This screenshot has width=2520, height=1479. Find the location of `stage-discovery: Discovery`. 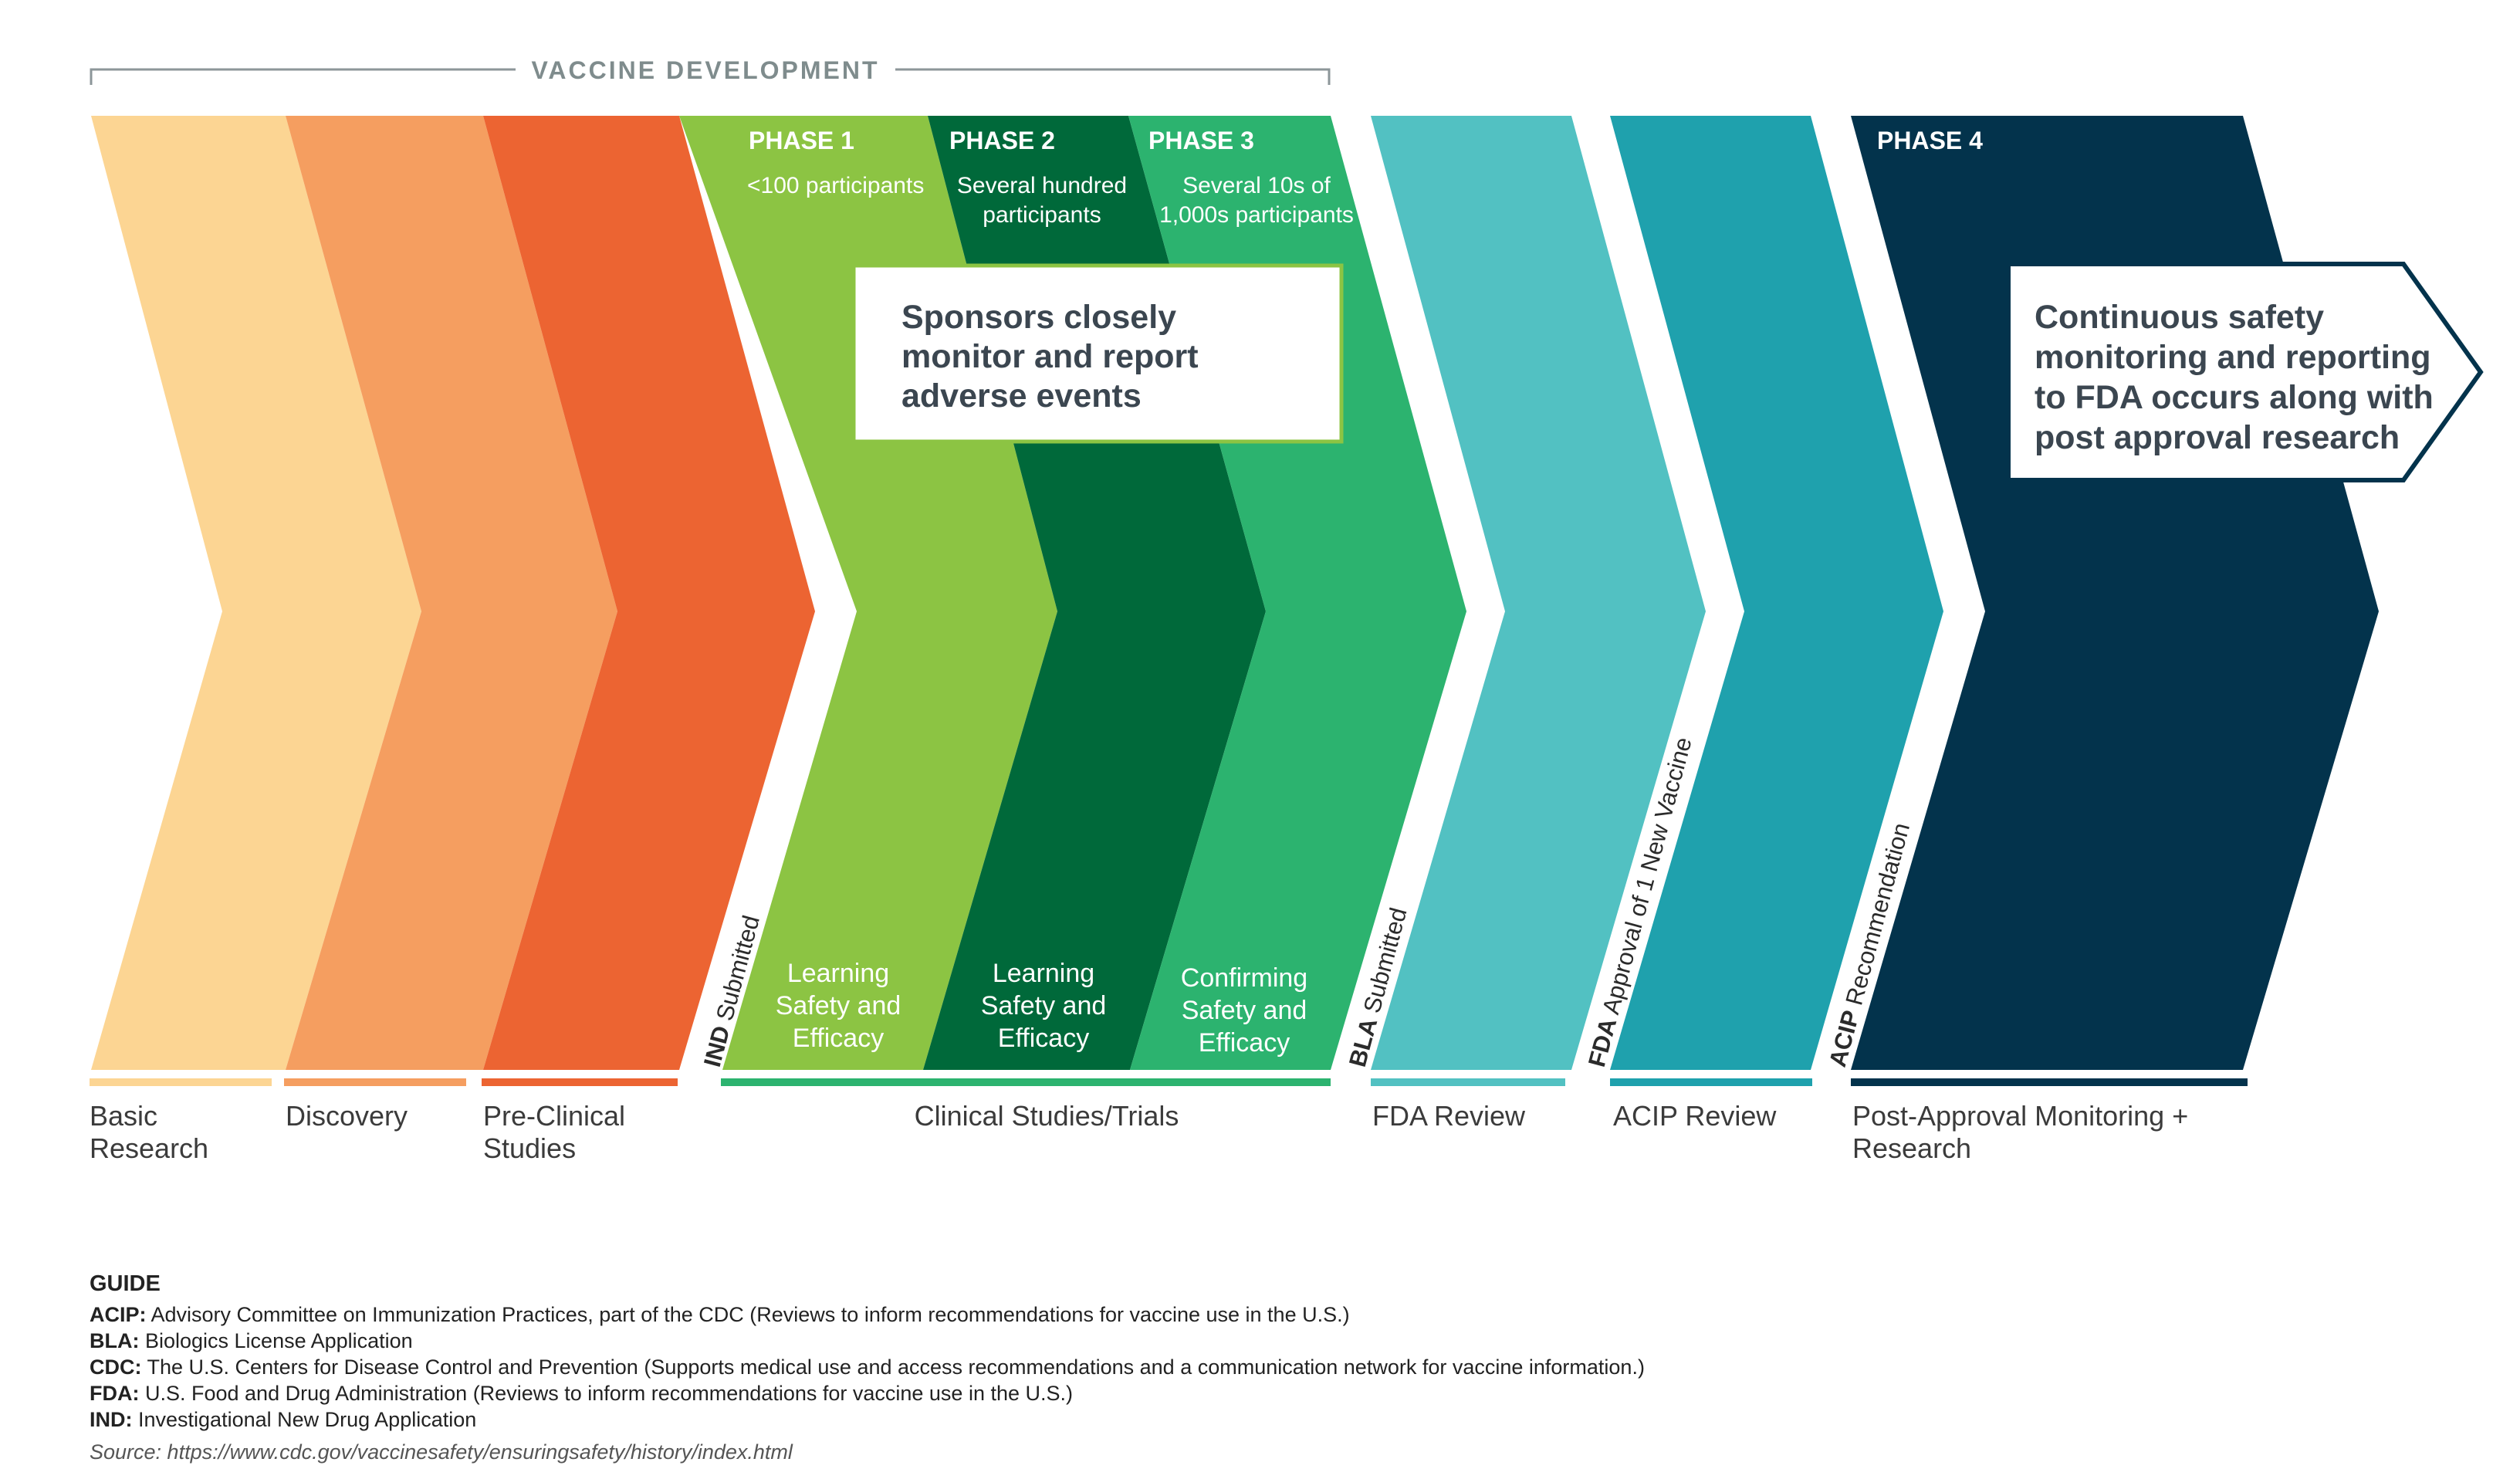

stage-discovery: Discovery is located at coordinates (347, 1116).